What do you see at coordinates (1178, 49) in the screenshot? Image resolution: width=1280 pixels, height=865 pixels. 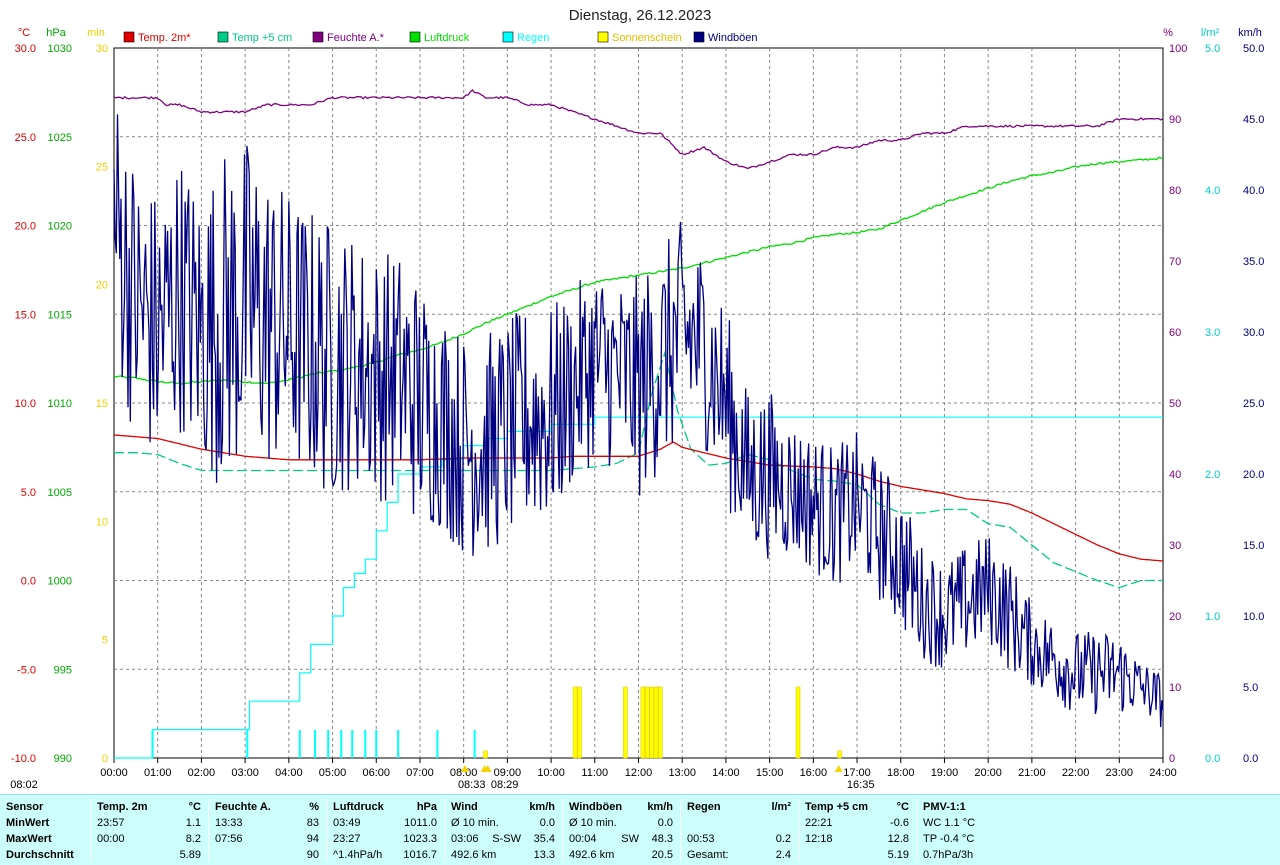 I see `y-tick-label-hum: 100` at bounding box center [1178, 49].